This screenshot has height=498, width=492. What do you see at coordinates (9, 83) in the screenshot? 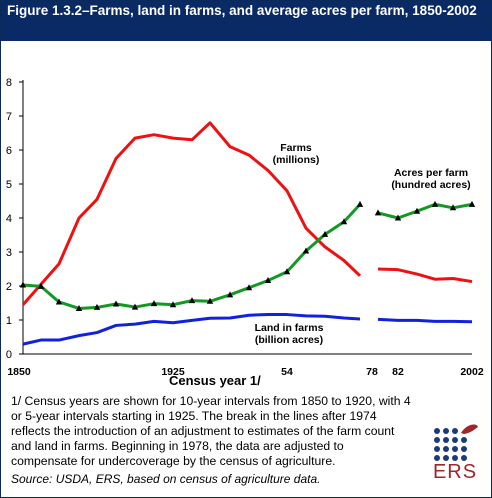
I see `y-tick-label: 8` at bounding box center [9, 83].